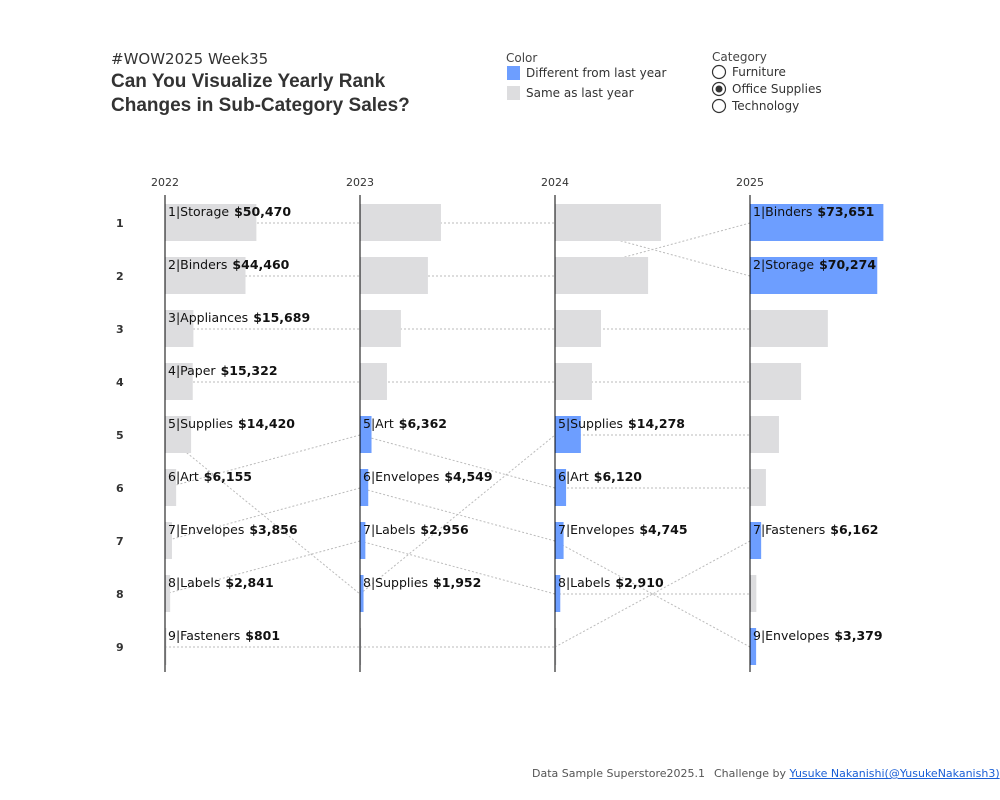 The width and height of the screenshot is (1000, 800). I want to click on bar-label-value: $801, so click(262, 635).